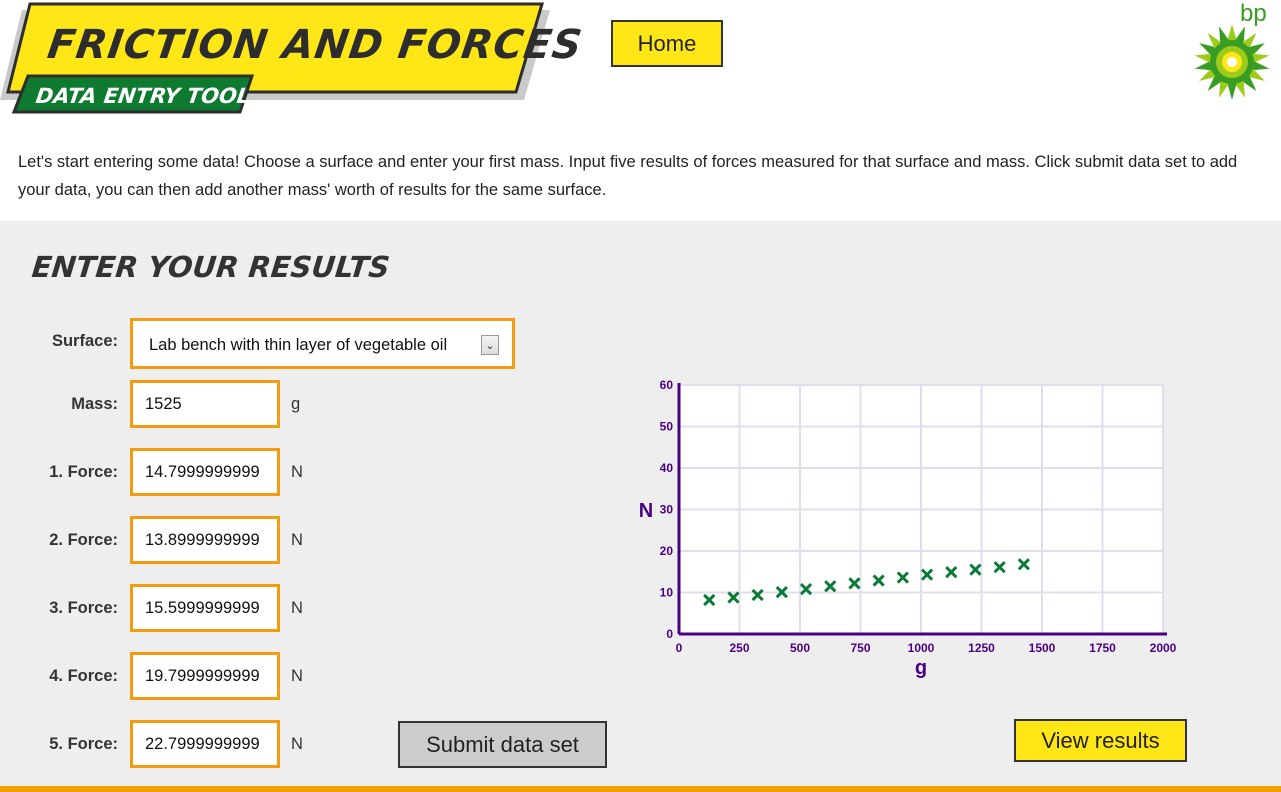 The width and height of the screenshot is (1281, 792). What do you see at coordinates (1102, 648) in the screenshot?
I see `x-tick-label: 1750` at bounding box center [1102, 648].